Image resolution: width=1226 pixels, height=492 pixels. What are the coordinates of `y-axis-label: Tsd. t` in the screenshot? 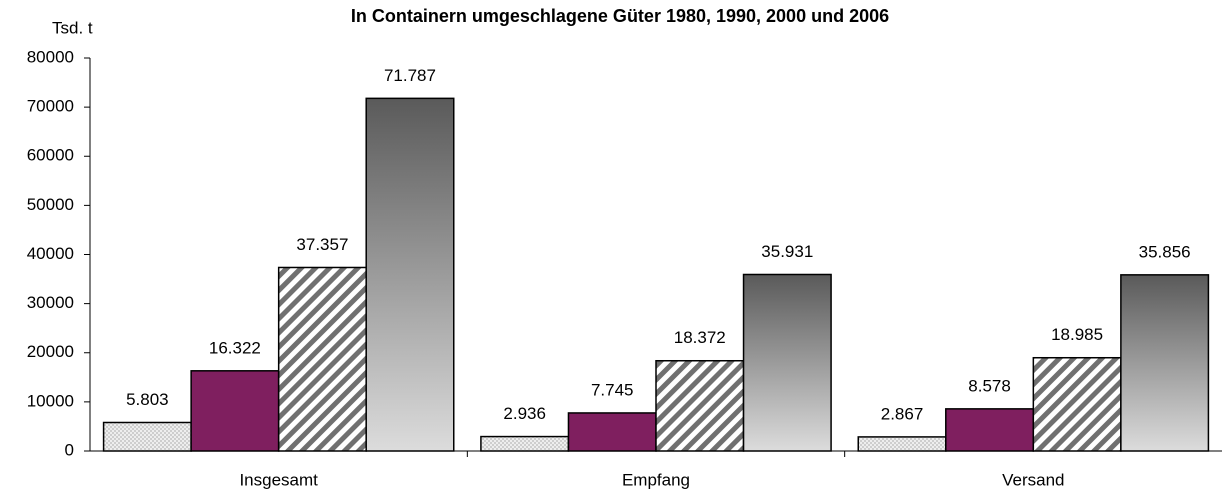 It's located at (72, 27).